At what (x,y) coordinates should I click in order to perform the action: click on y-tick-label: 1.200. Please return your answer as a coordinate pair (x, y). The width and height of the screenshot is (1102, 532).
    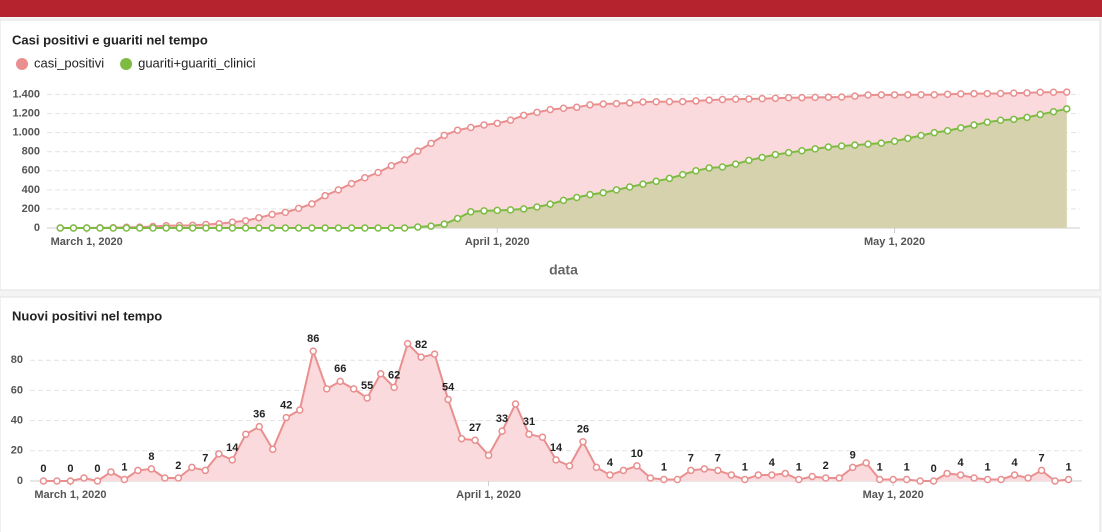
    Looking at the image, I should click on (26, 114).